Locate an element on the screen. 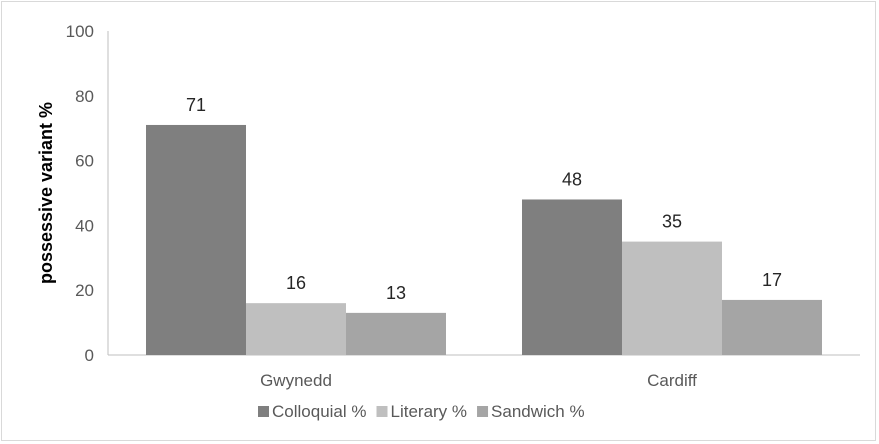  data-label: 16 is located at coordinates (296, 283).